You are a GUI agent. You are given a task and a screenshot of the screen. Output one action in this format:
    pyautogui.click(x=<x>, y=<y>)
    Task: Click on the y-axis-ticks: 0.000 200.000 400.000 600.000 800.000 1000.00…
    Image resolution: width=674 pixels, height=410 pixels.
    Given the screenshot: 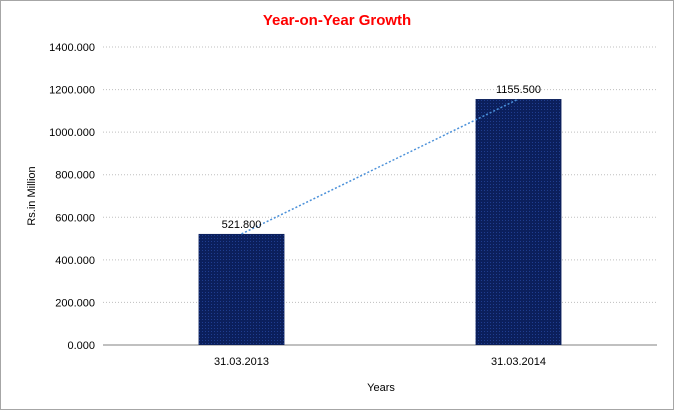 What is the action you would take?
    pyautogui.click(x=72, y=197)
    